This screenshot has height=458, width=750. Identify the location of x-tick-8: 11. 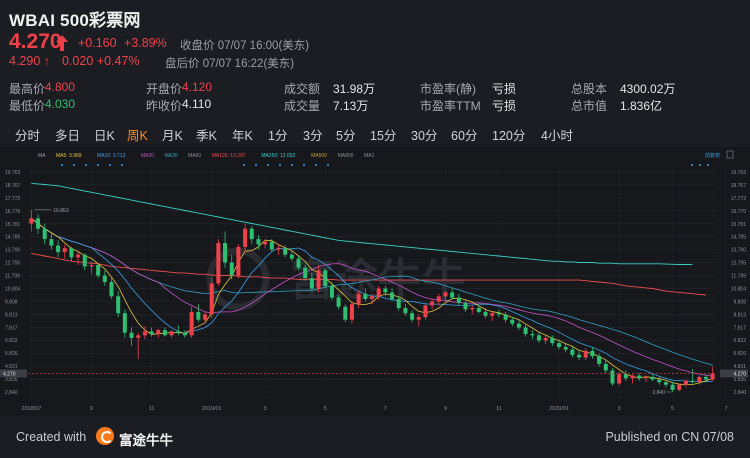
(499, 409).